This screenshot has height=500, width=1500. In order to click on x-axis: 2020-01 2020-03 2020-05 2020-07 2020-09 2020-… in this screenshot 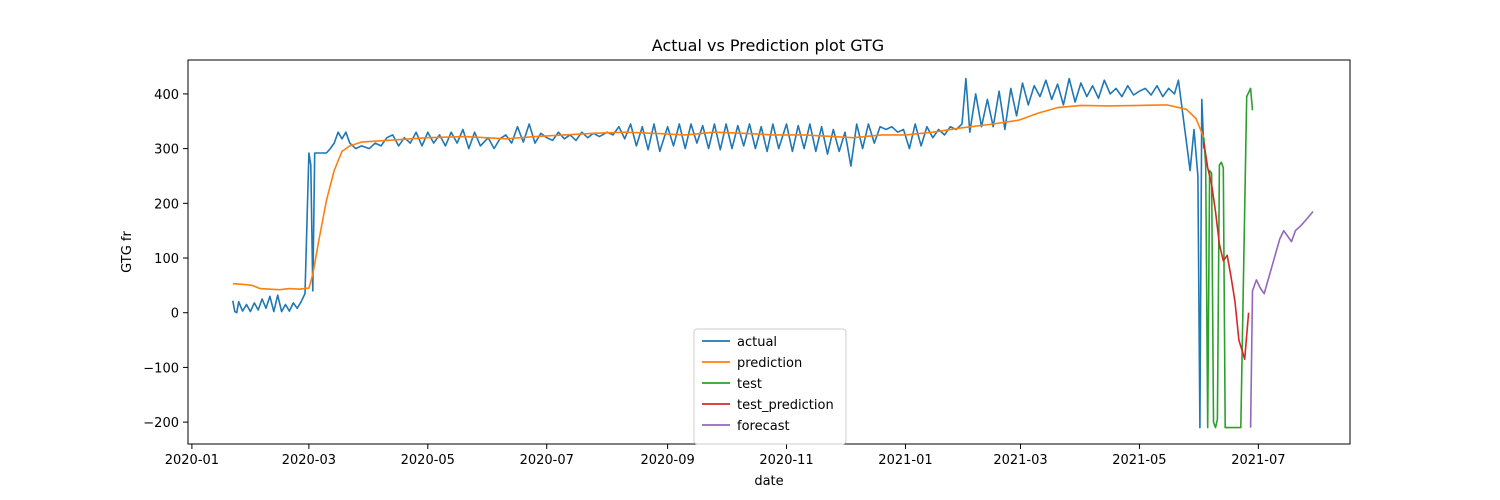, I will do `click(725, 456)`.